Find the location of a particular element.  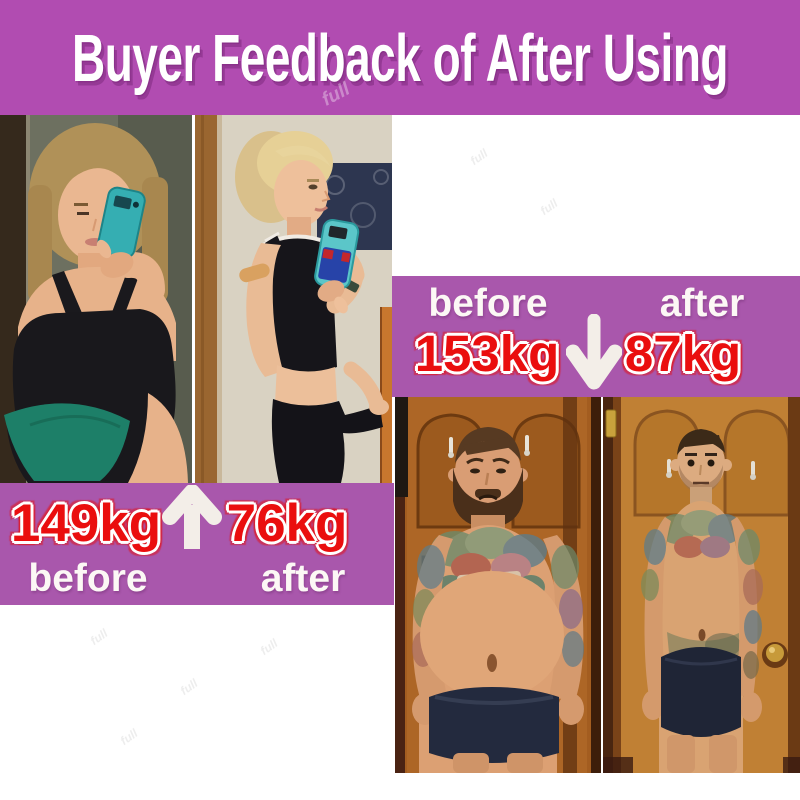

photo-man-before is located at coordinates (498, 585).